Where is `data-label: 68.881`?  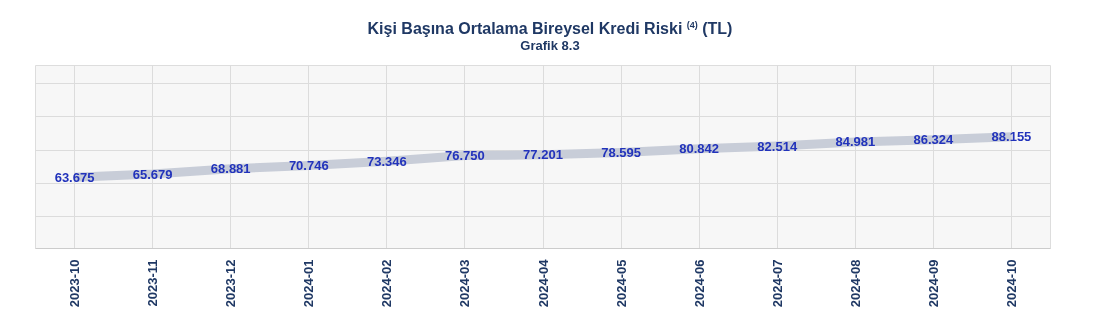
data-label: 68.881 is located at coordinates (230, 169).